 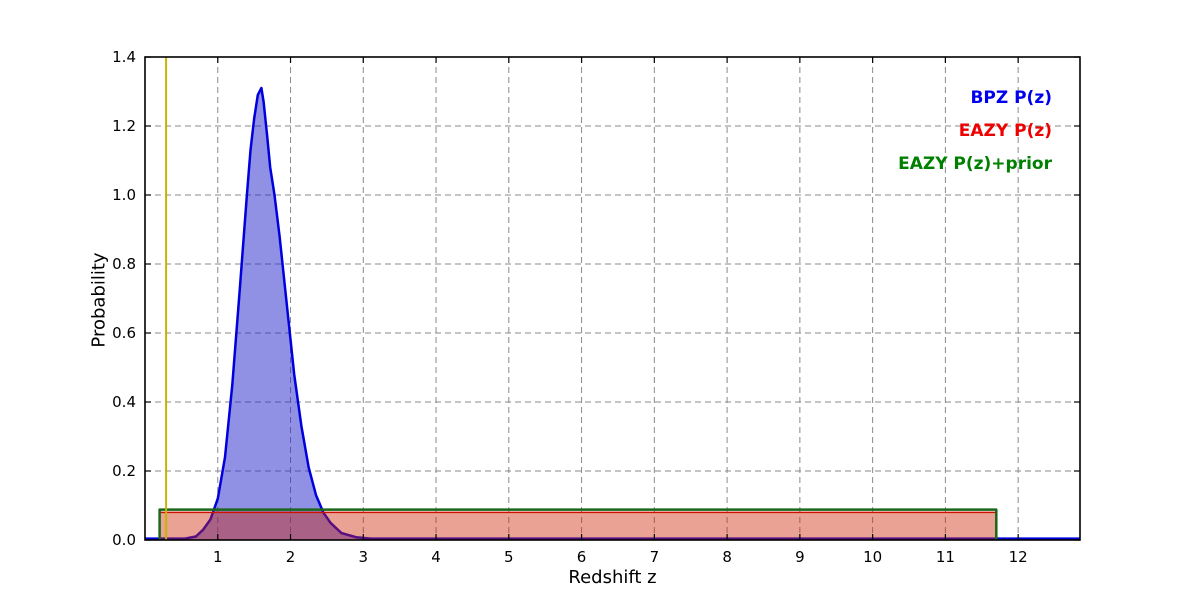 What do you see at coordinates (124, 333) in the screenshot?
I see `y-tick-label: 0.6` at bounding box center [124, 333].